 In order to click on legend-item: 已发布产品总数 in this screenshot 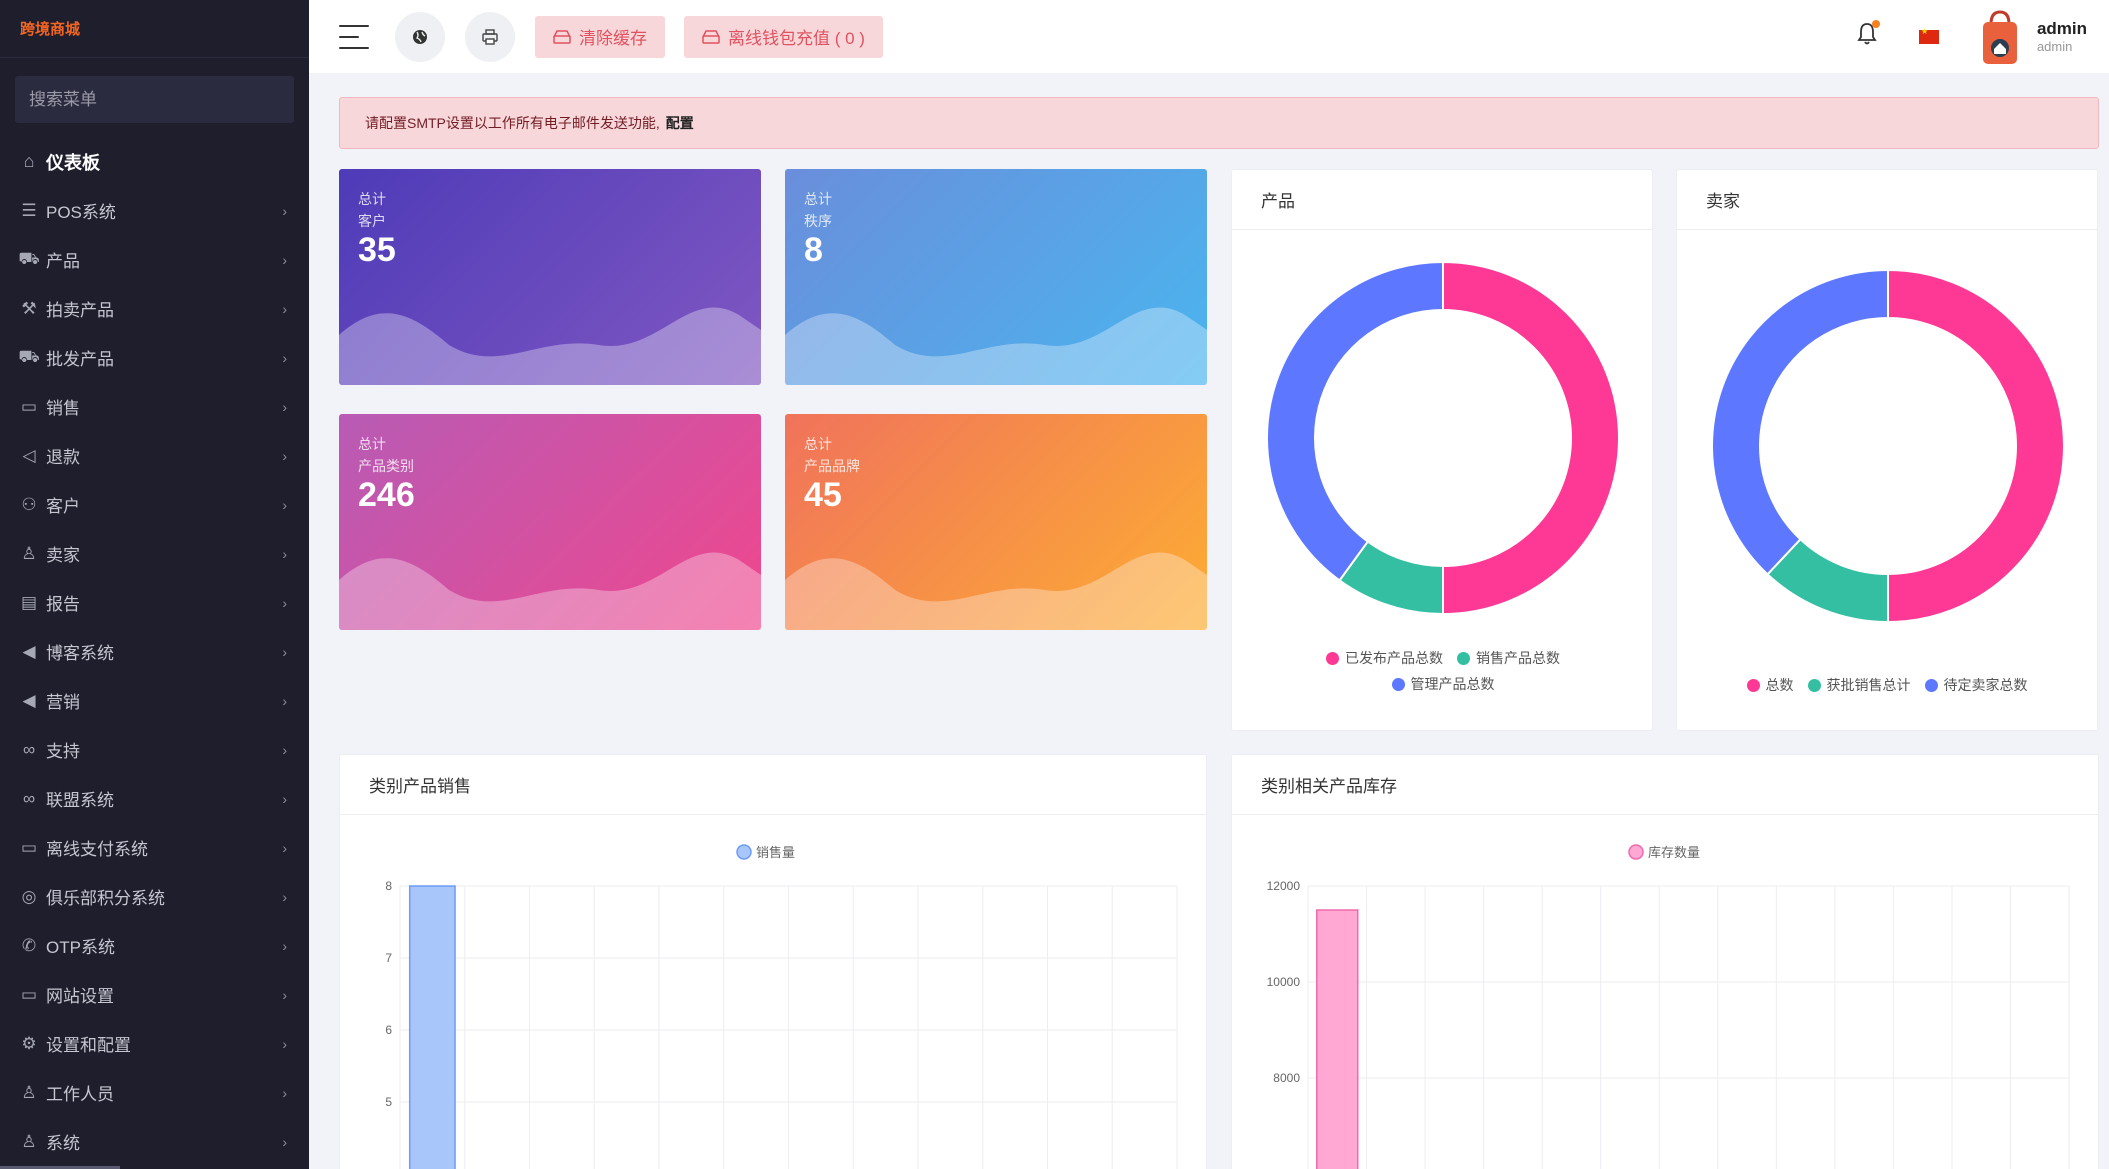, I will do `click(1384, 658)`.